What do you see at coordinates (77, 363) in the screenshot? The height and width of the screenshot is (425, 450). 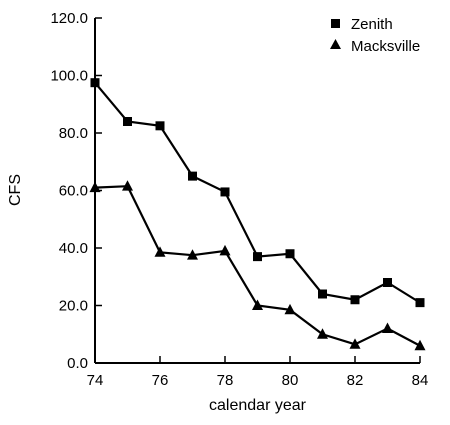 I see `y-tick-label: 0.0` at bounding box center [77, 363].